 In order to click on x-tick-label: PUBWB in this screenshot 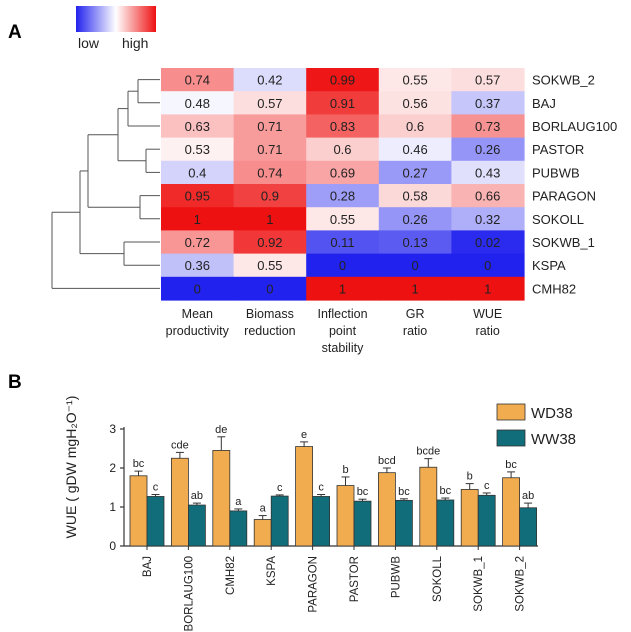, I will do `click(396, 577)`.